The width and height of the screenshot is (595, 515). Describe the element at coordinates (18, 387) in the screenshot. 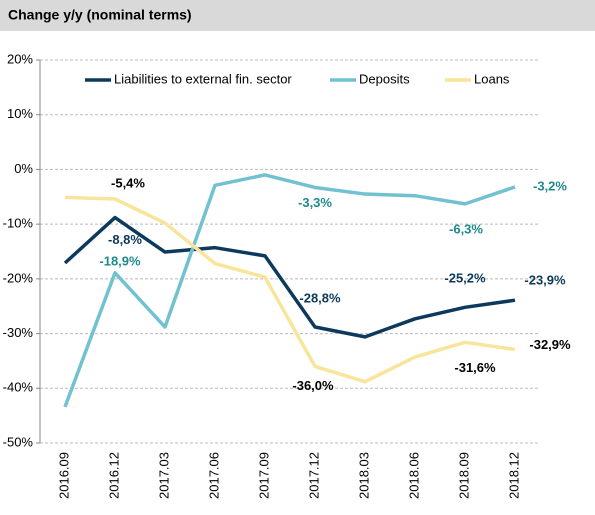

I see `y-tick-label: -40%` at that location.